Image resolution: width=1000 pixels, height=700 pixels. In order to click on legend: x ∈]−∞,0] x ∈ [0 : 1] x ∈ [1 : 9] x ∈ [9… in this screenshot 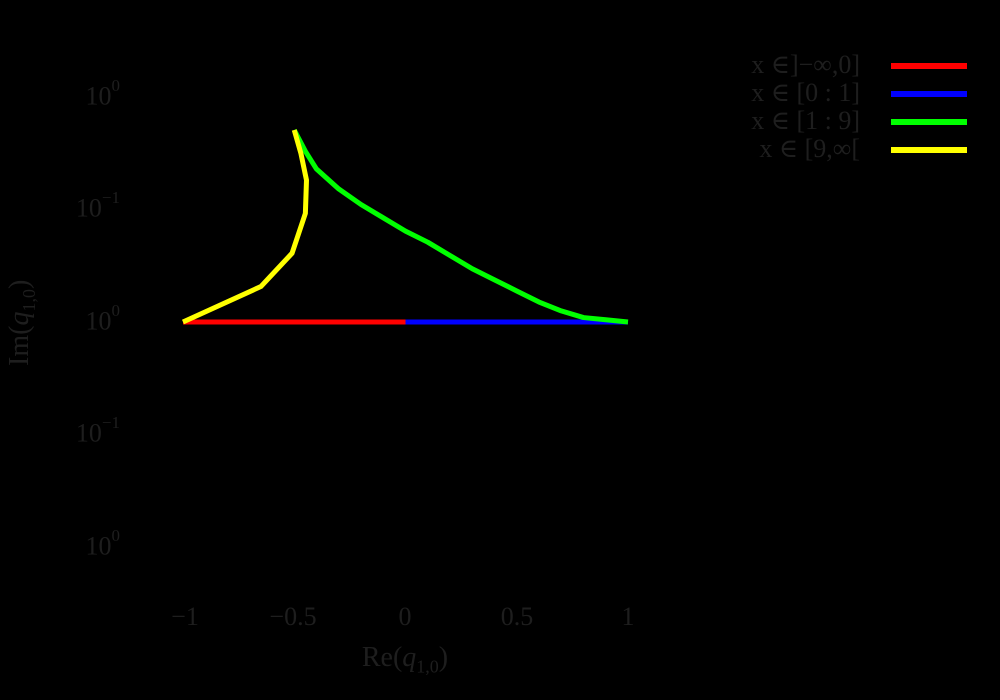, I will do `click(855, 106)`.